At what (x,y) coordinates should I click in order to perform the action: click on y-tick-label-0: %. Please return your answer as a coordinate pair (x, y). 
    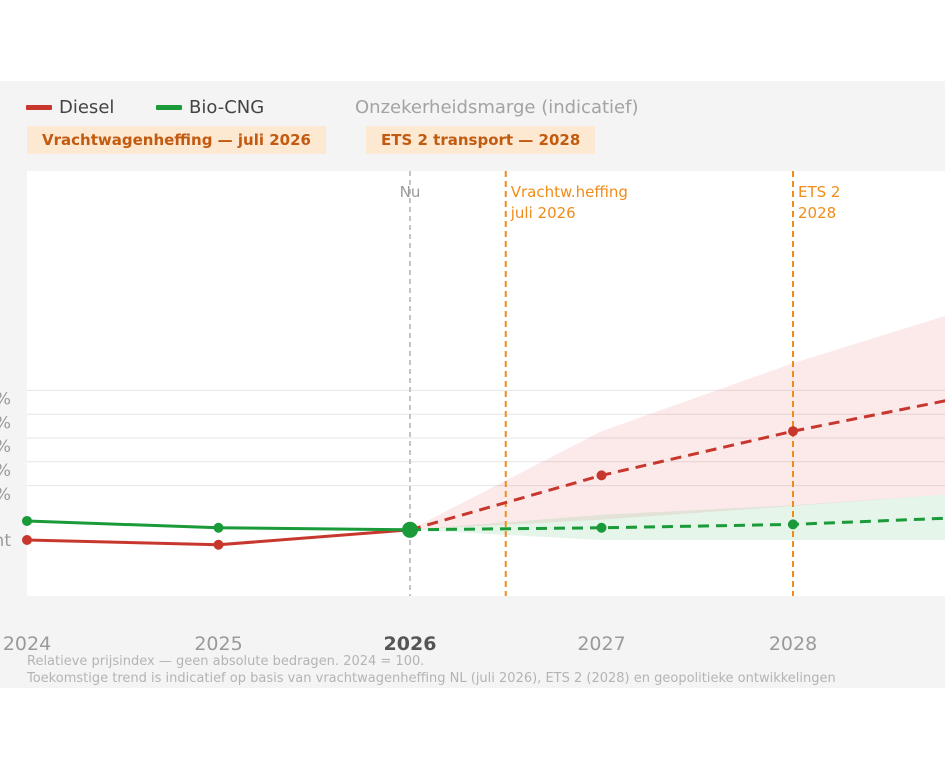
    Looking at the image, I should click on (5, 400).